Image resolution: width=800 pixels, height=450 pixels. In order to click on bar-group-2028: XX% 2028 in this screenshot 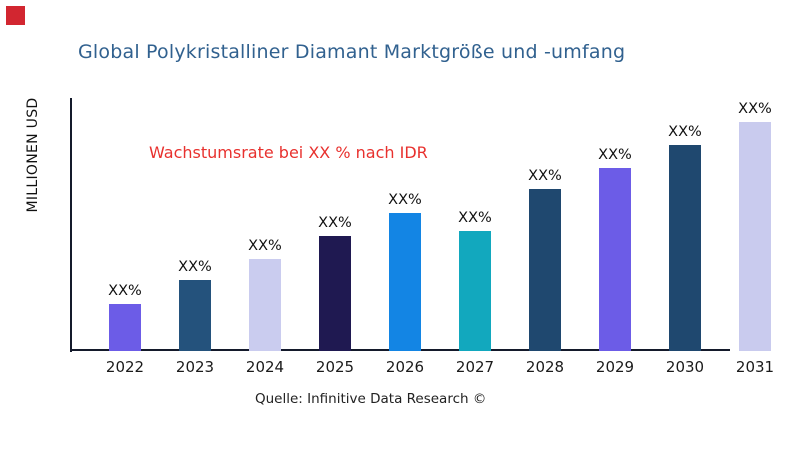, I will do `click(545, 272)`.